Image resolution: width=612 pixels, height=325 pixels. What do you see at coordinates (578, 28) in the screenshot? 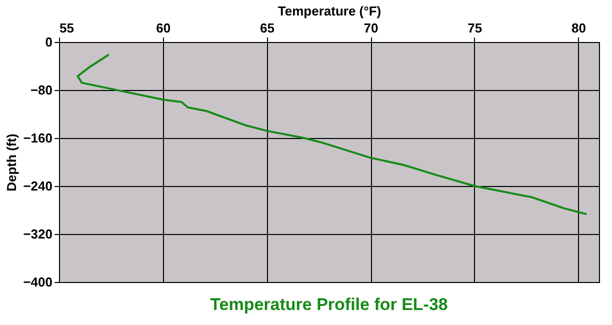
I see `x-tick-label: 80` at bounding box center [578, 28].